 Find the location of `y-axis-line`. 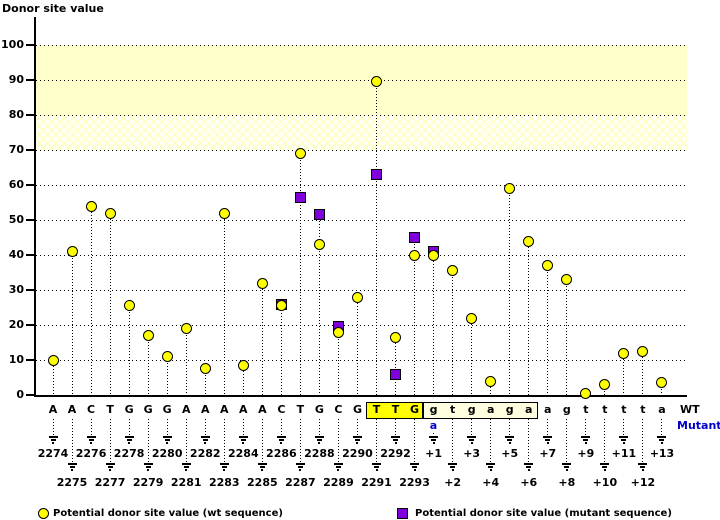

y-axis-line is located at coordinates (35, 206).